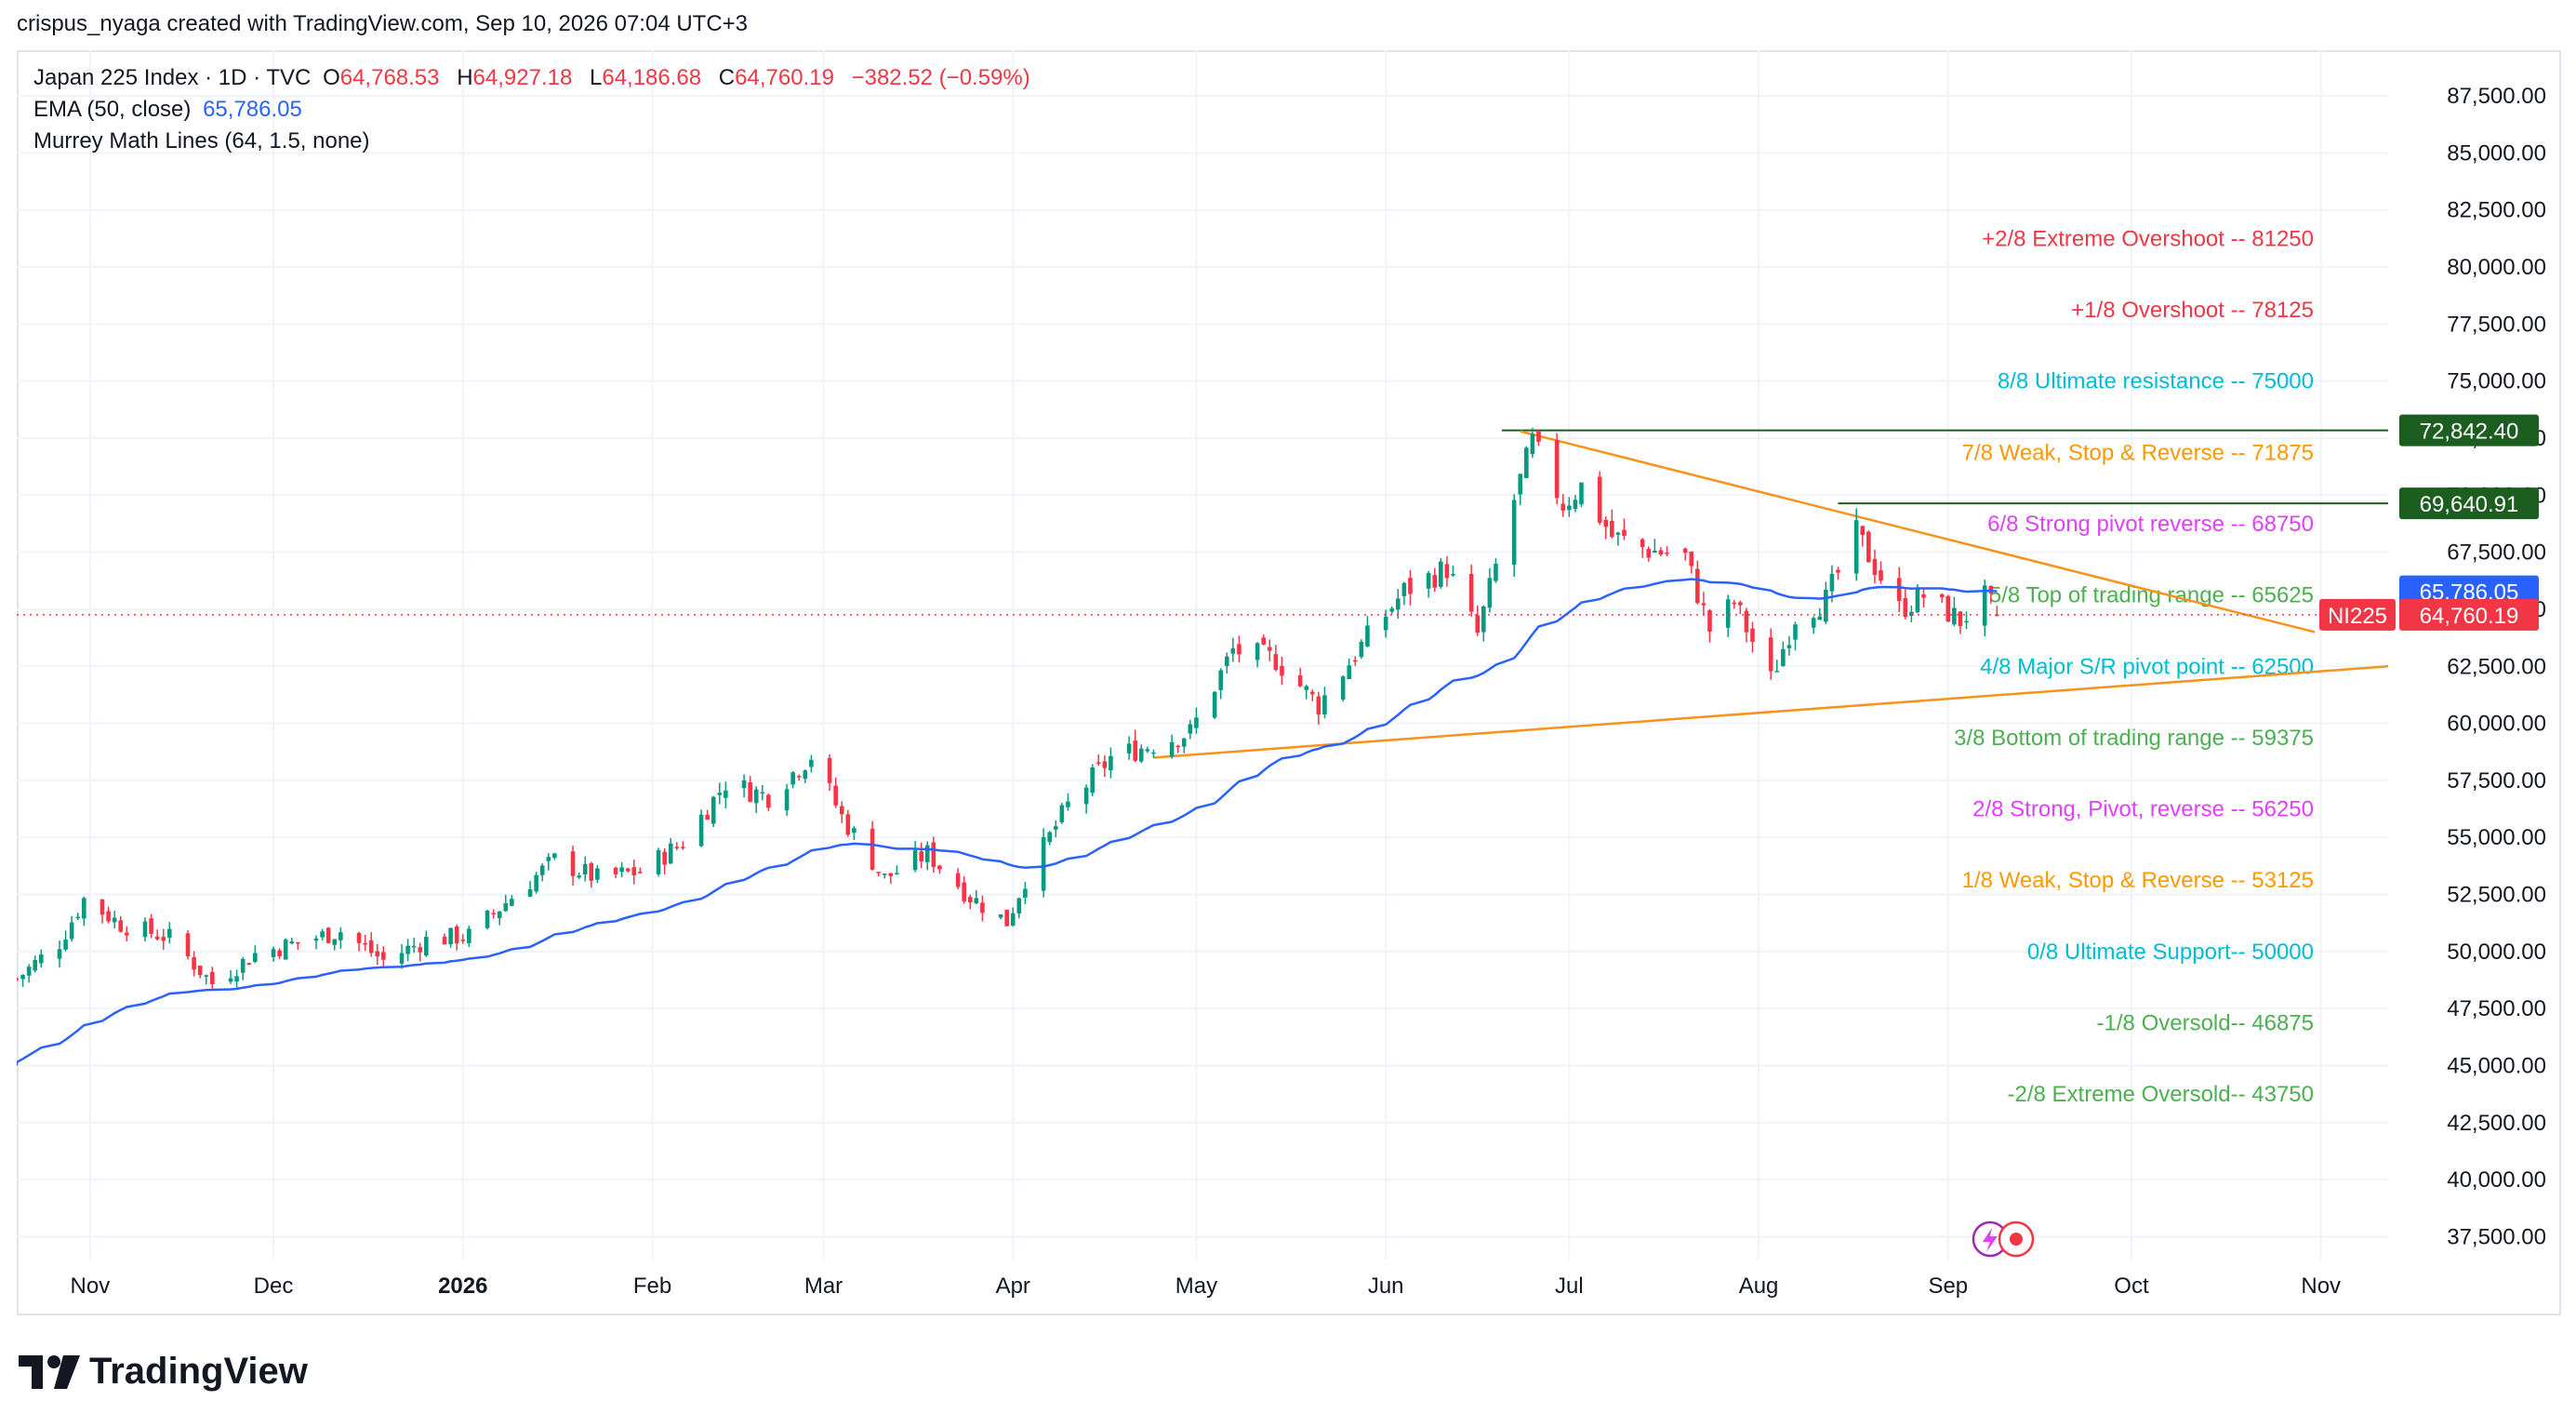 The image size is (2576, 1427). Describe the element at coordinates (2496, 781) in the screenshot. I see `y-tick-label: 57,500.00` at that location.